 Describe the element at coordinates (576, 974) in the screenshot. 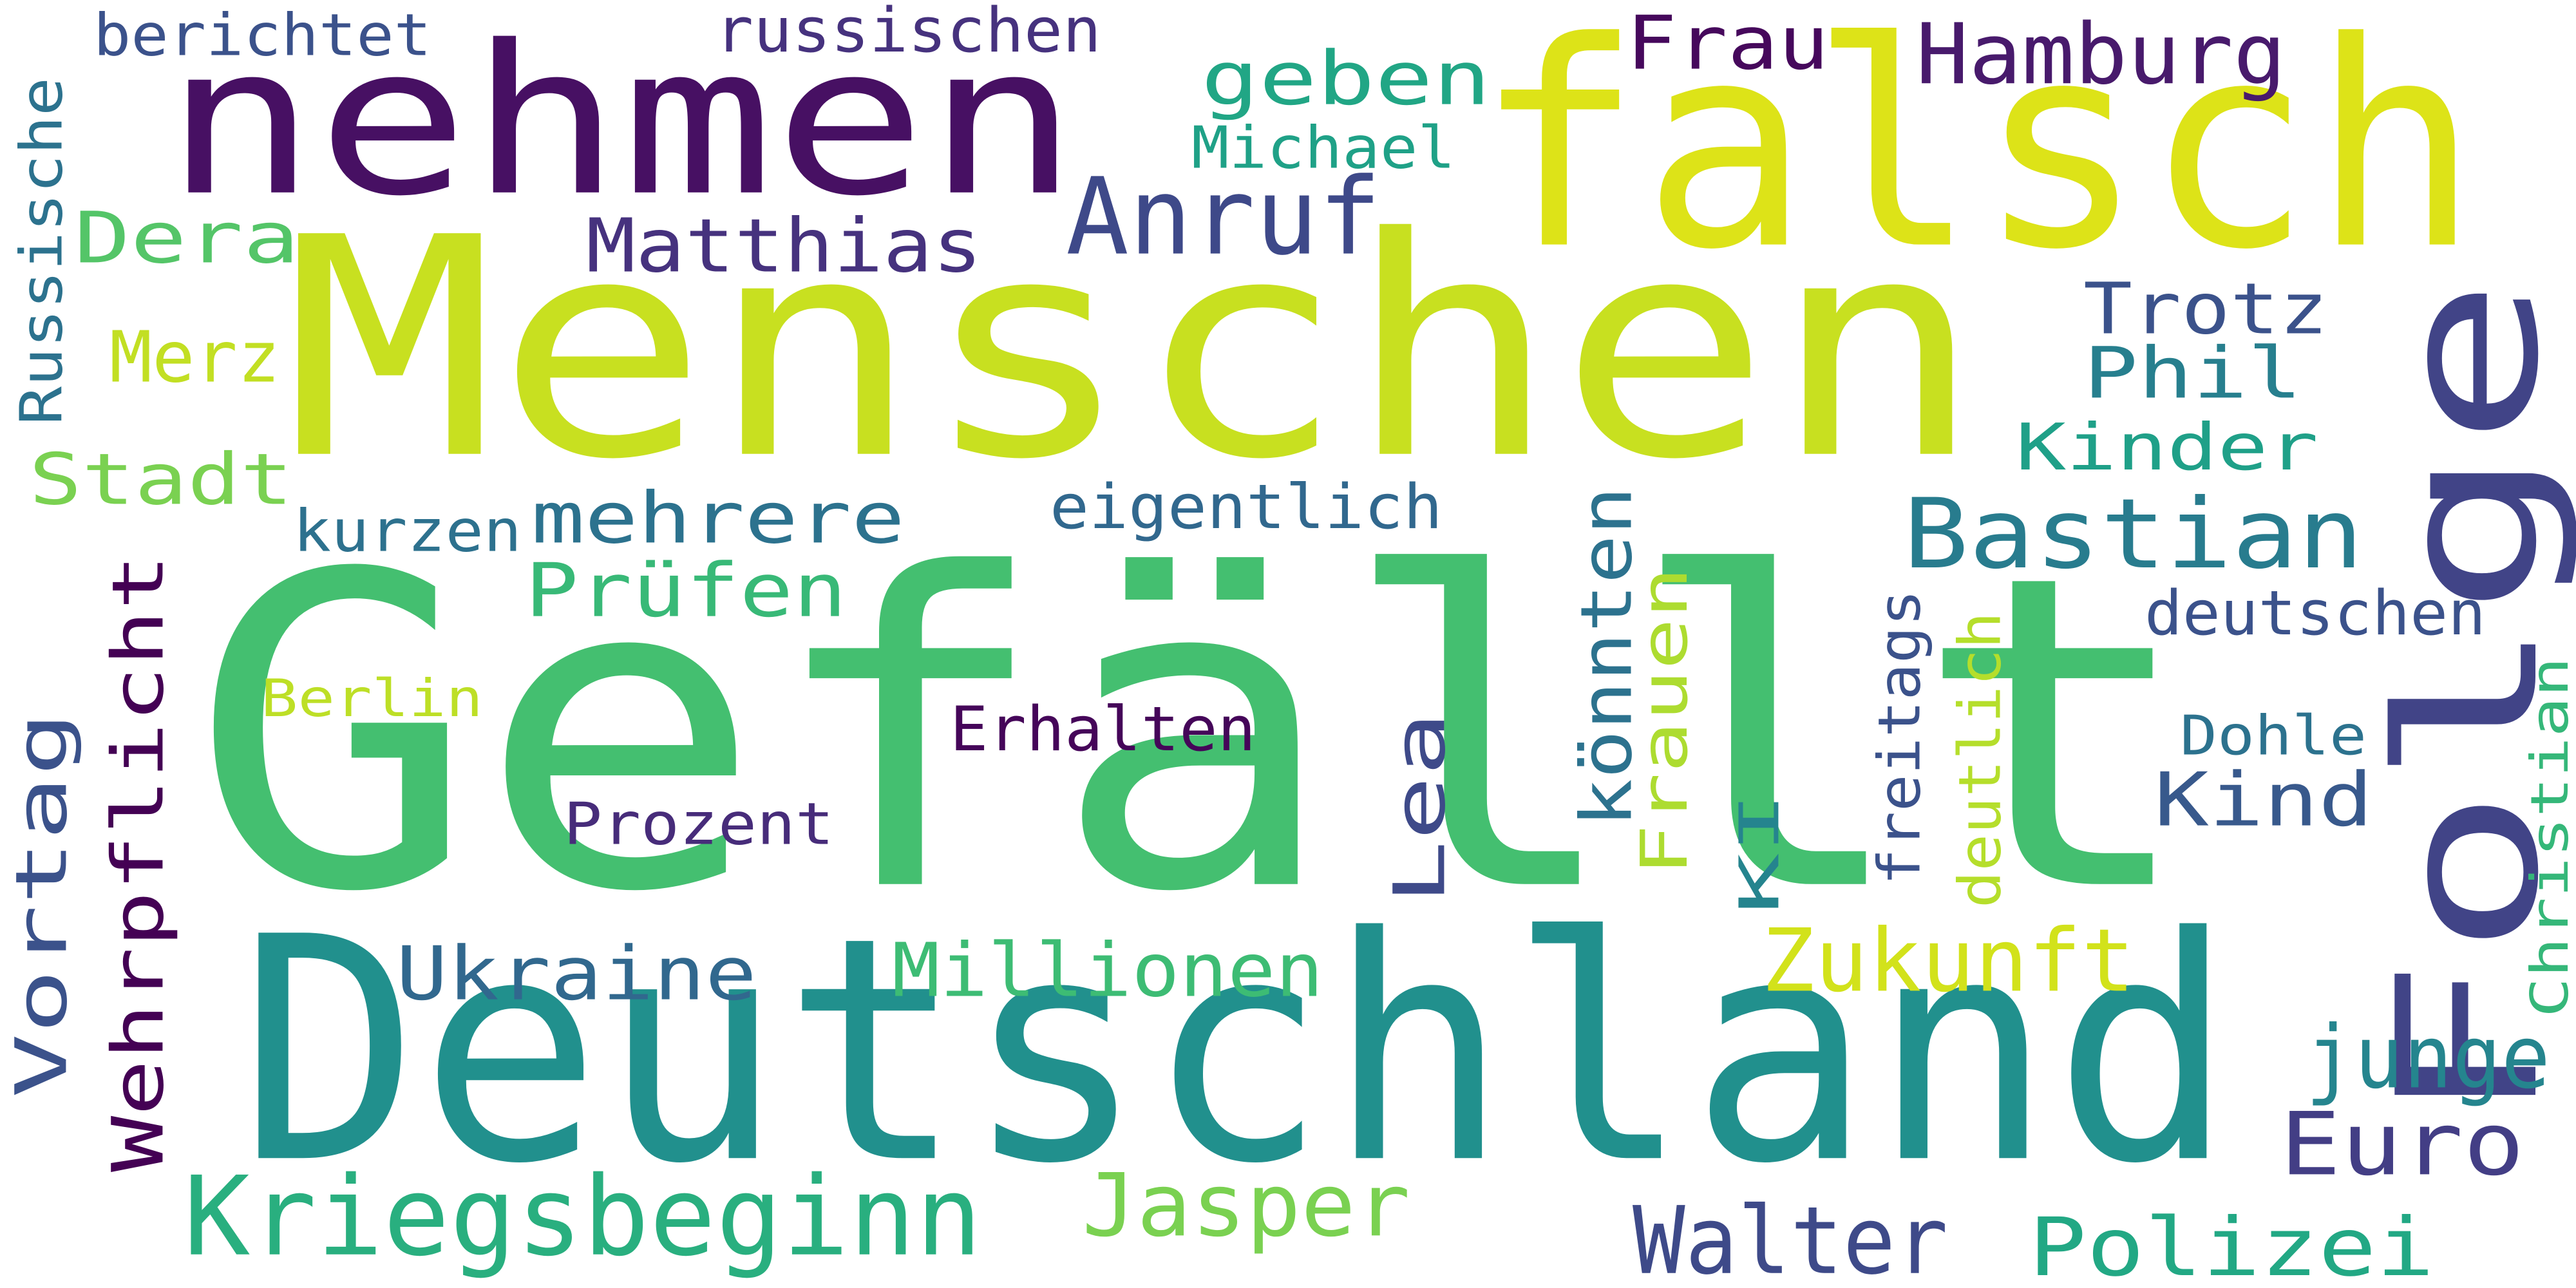

I see `word-ukraine: Ukraine` at that location.